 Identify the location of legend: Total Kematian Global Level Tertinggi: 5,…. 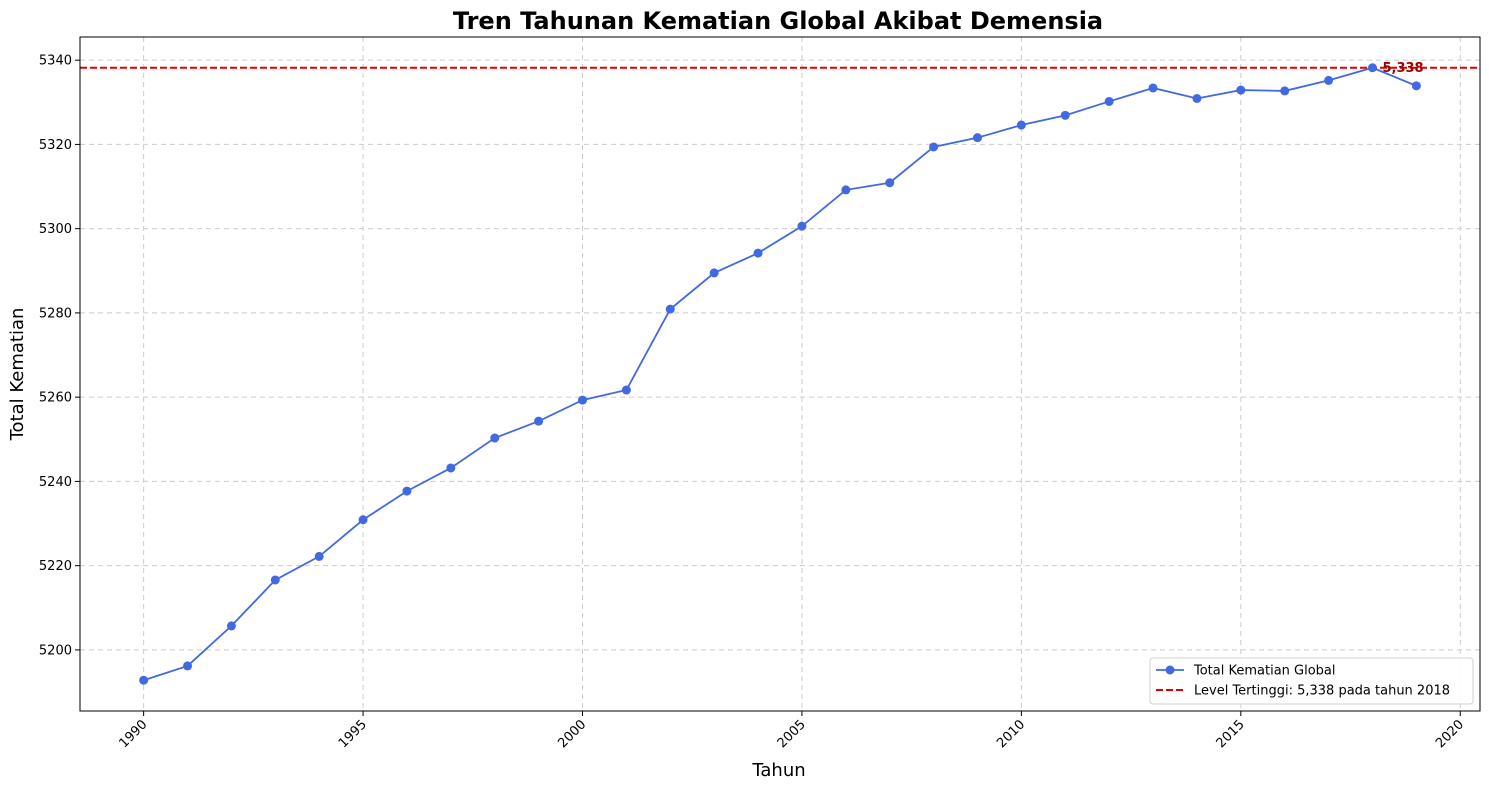
(1311, 681).